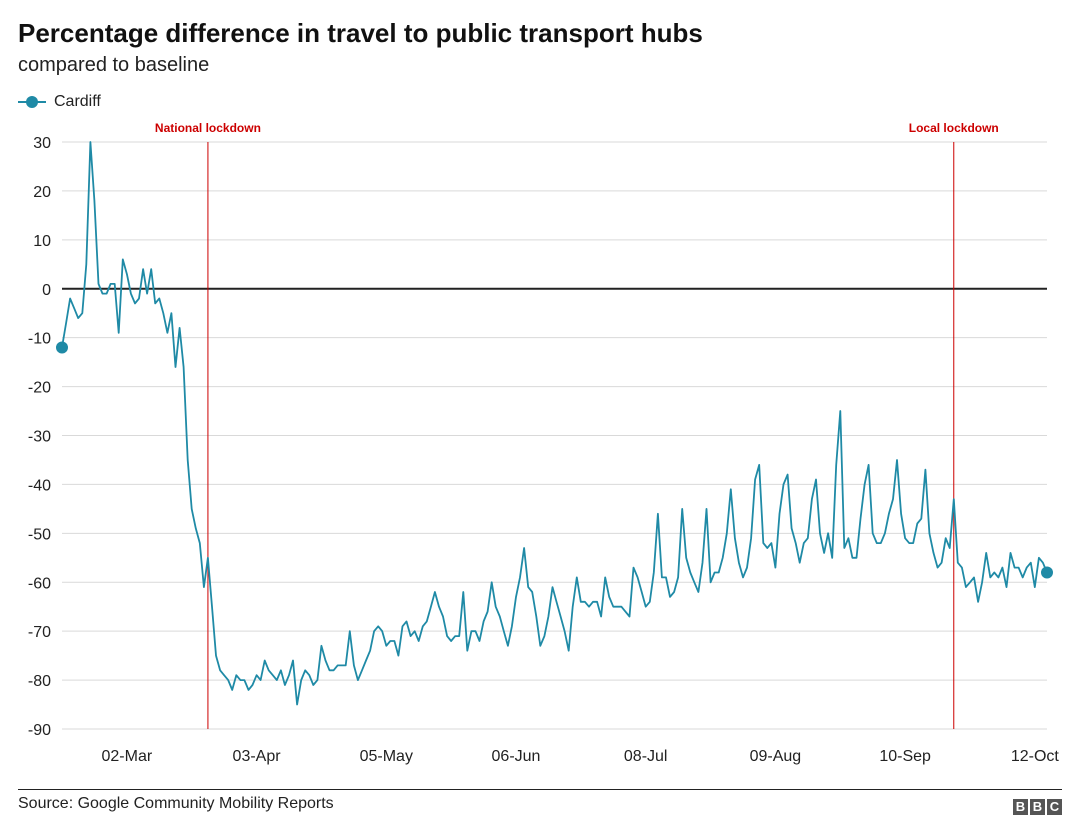  I want to click on x-tick-label: 05-May, so click(386, 756).